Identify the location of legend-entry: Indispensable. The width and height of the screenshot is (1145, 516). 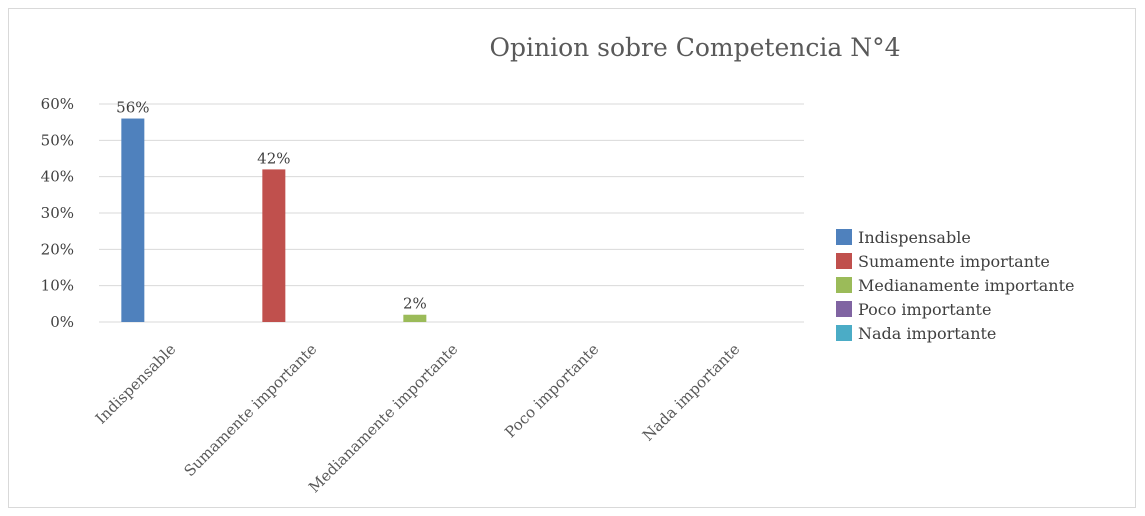
(914, 237).